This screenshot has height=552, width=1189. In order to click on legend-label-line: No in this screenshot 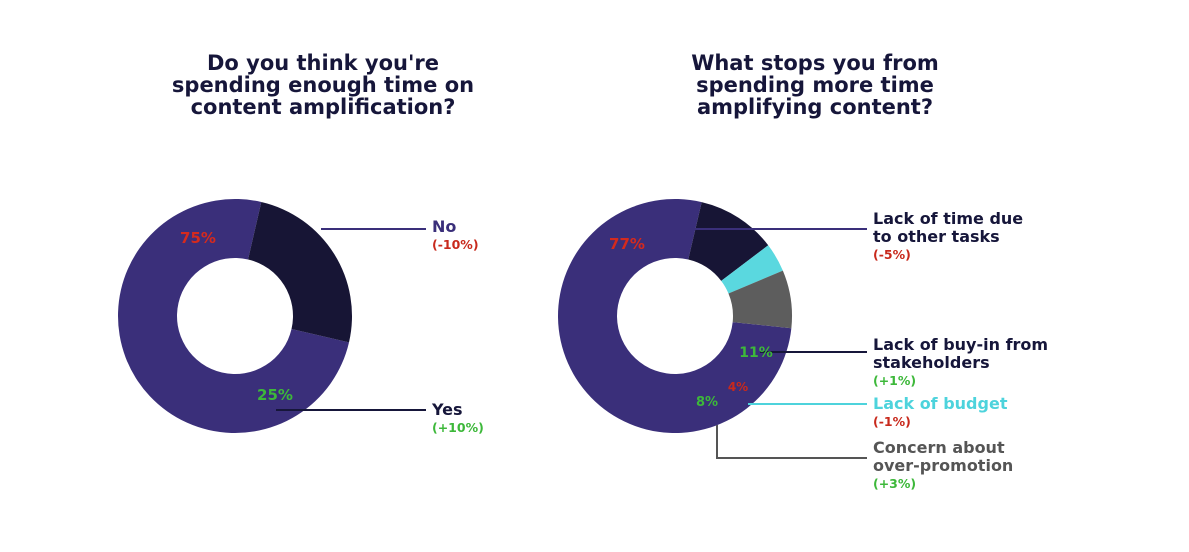, I will do `click(444, 226)`.